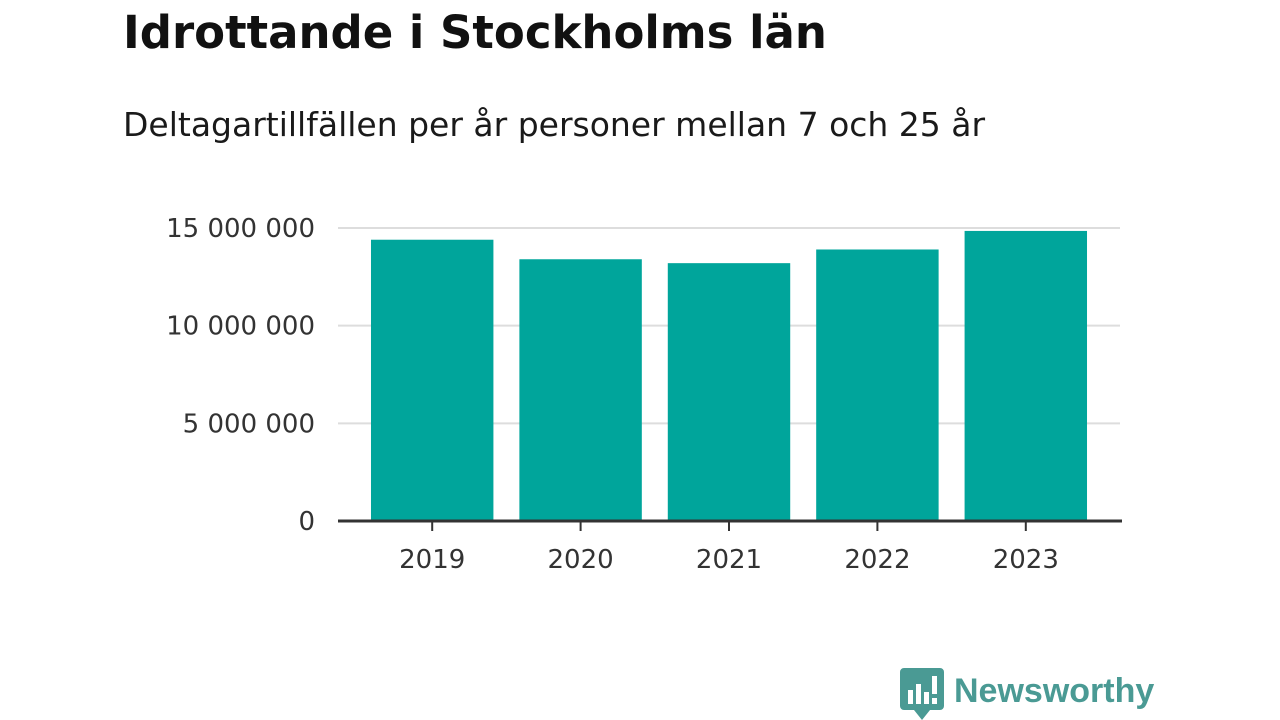  Describe the element at coordinates (1026, 560) in the screenshot. I see `x-tick-label: 2023` at that location.